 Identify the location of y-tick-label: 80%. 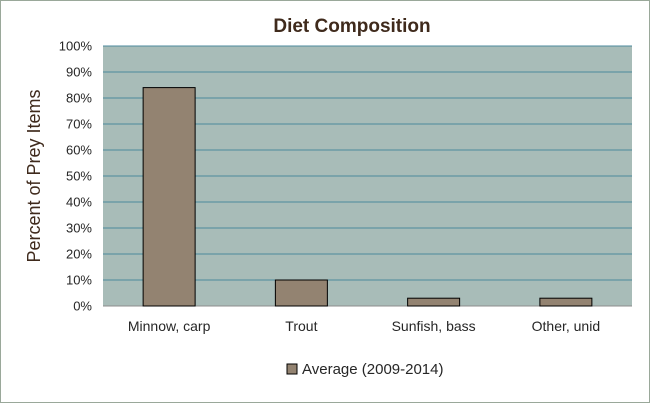
(79, 98).